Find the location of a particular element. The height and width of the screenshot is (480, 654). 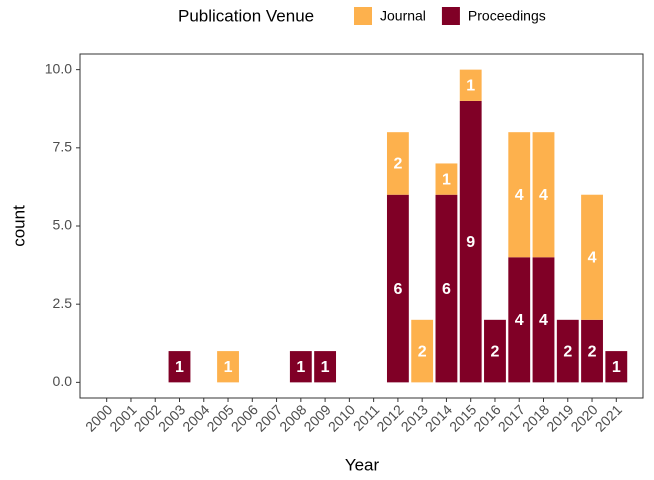

y-tick-label: 5.0 is located at coordinates (63, 225).